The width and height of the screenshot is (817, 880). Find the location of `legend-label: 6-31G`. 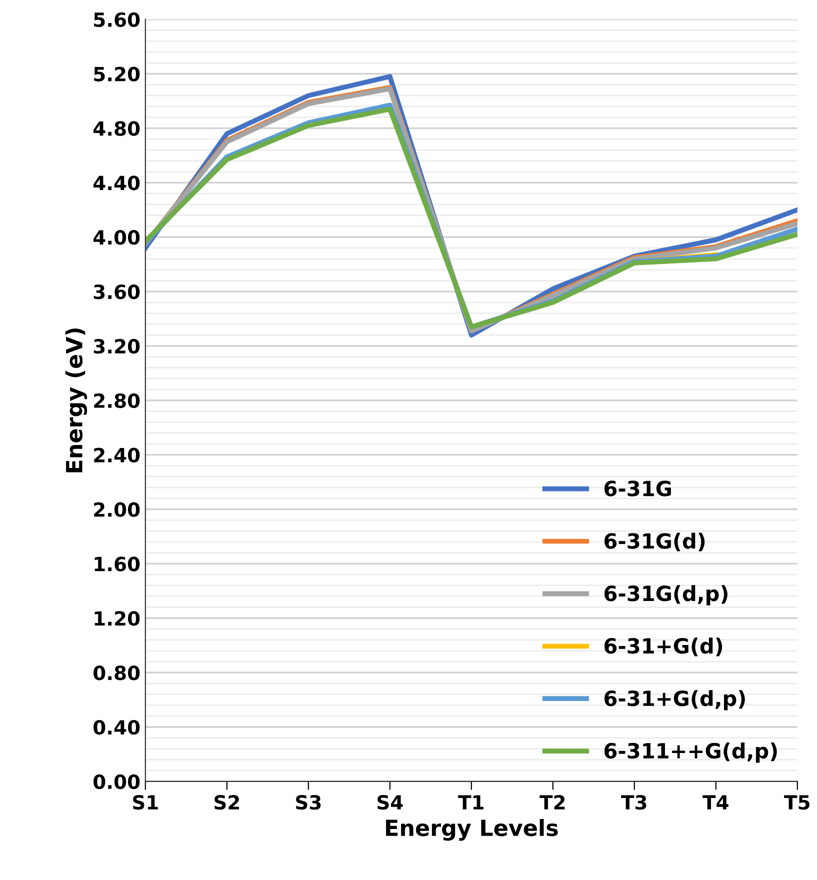

legend-label: 6-31G is located at coordinates (637, 488).